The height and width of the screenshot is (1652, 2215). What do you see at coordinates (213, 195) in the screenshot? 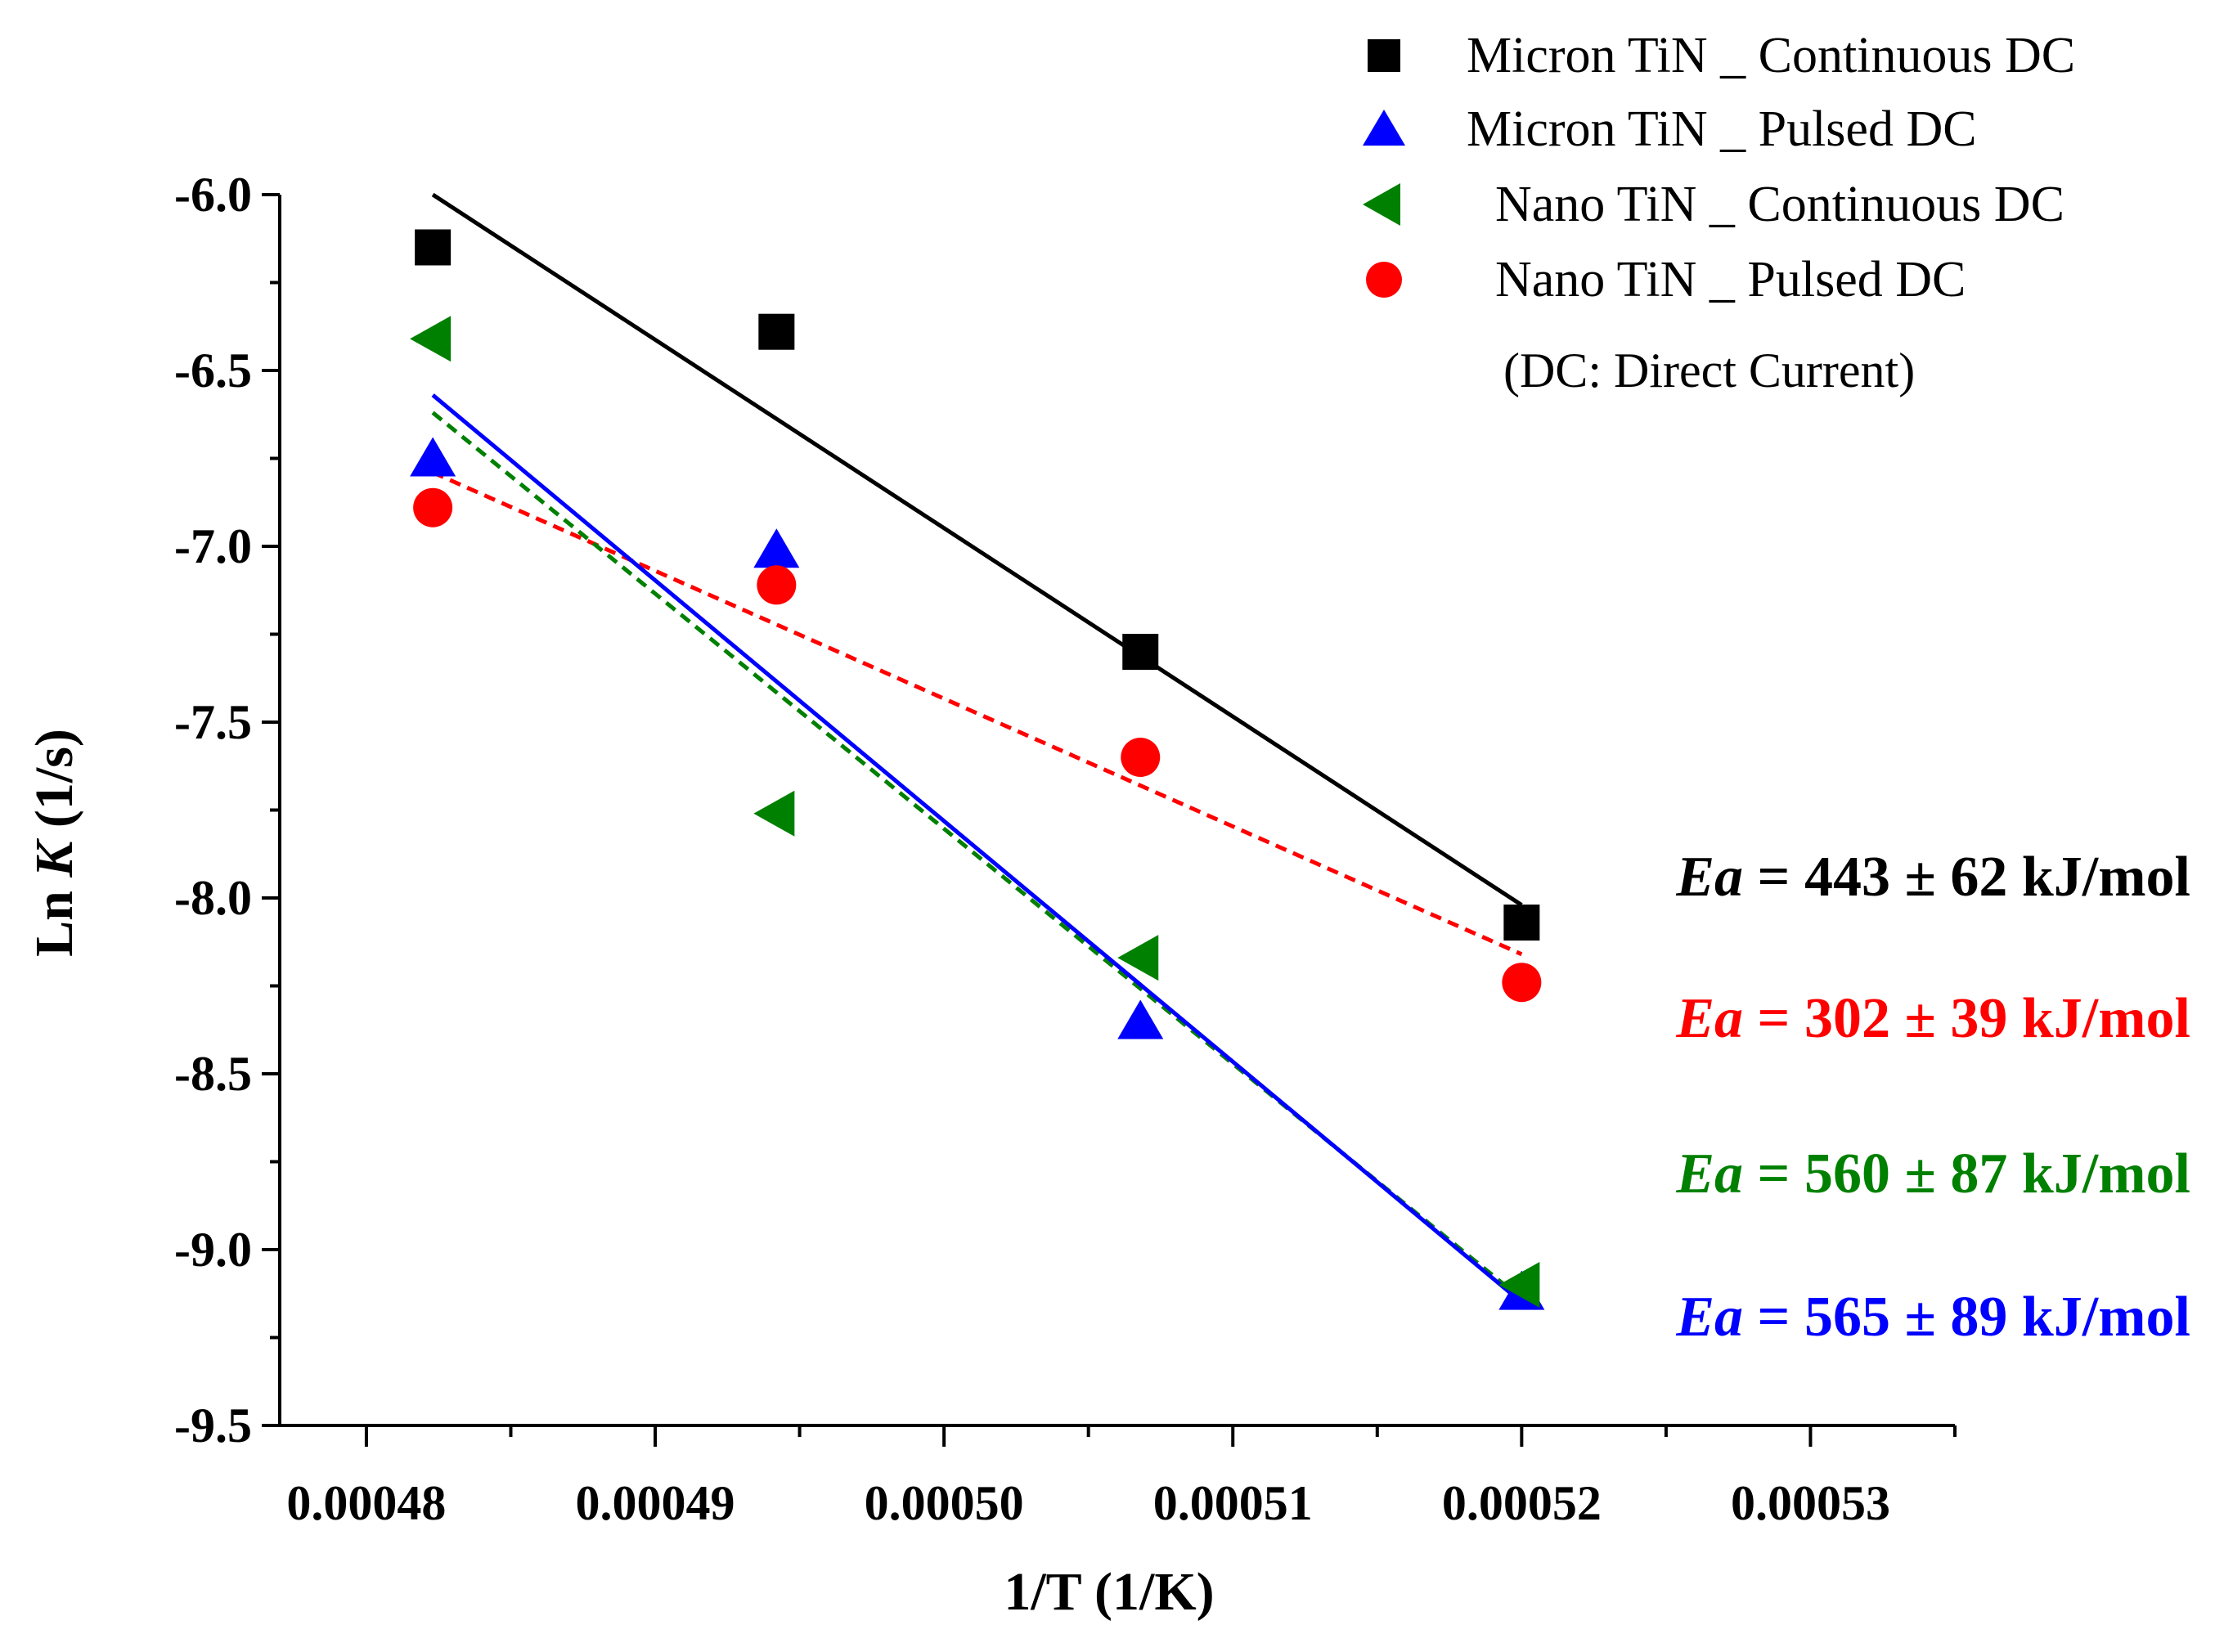
I see `y-tick-label: -6.0` at bounding box center [213, 195].